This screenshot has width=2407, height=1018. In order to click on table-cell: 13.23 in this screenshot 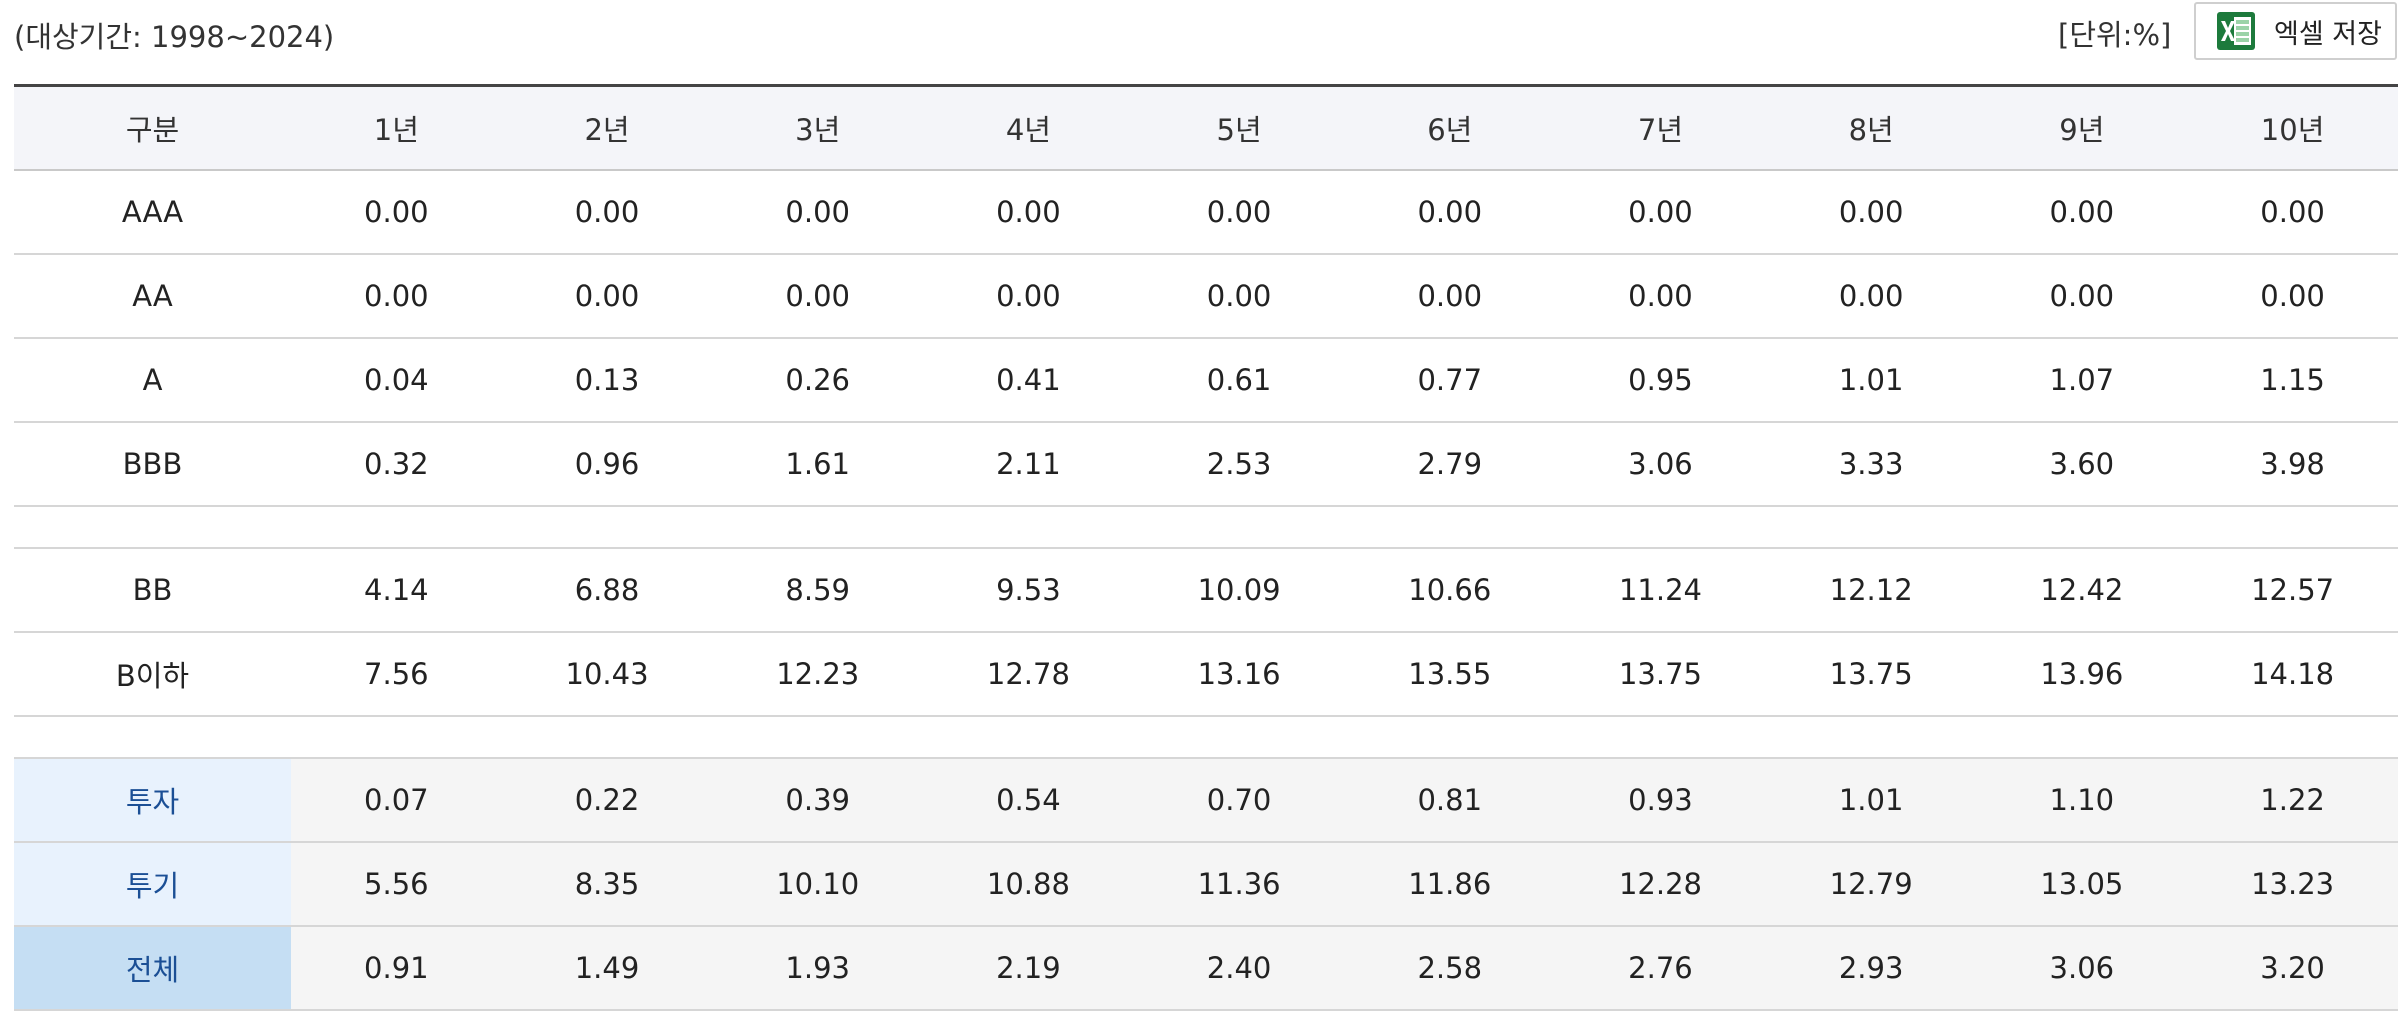, I will do `click(2292, 884)`.